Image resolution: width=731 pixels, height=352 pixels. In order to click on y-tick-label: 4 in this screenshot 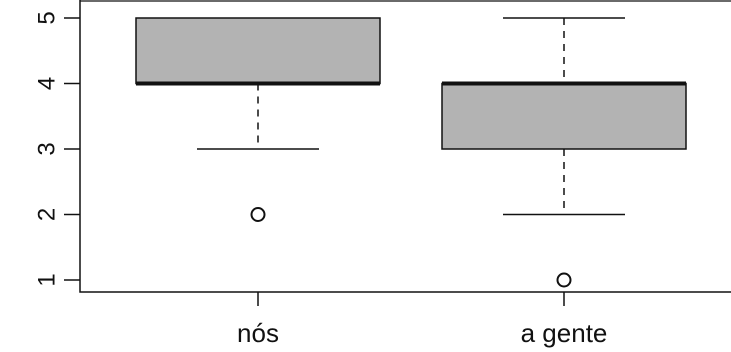, I will do `click(46, 83)`.